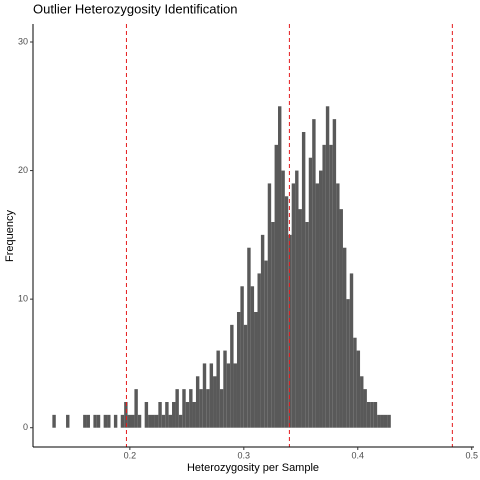 The image size is (480, 480). Describe the element at coordinates (358, 455) in the screenshot. I see `x-tick-label: 0.4` at that location.